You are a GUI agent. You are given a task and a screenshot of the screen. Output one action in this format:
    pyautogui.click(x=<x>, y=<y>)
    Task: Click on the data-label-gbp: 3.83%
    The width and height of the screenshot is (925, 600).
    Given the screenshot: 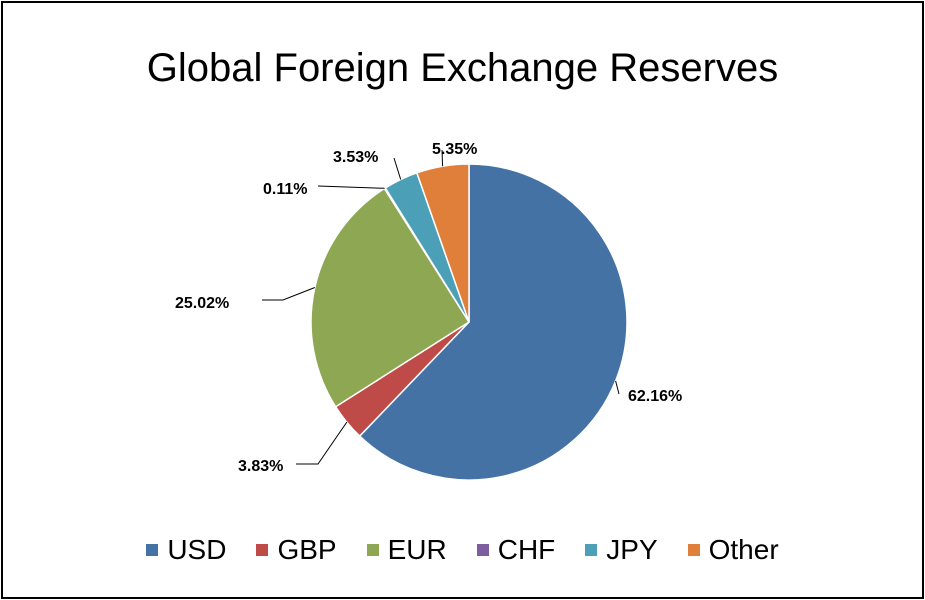 What is the action you would take?
    pyautogui.click(x=260, y=466)
    